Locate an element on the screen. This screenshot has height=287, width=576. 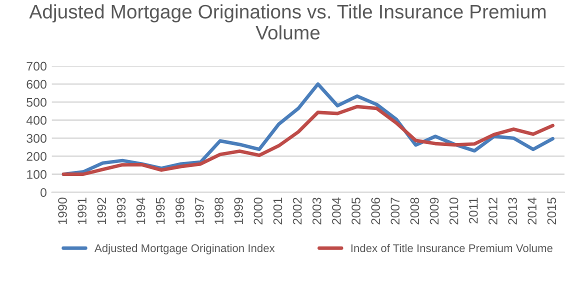
x-tick-label: 2011 is located at coordinates (473, 211).